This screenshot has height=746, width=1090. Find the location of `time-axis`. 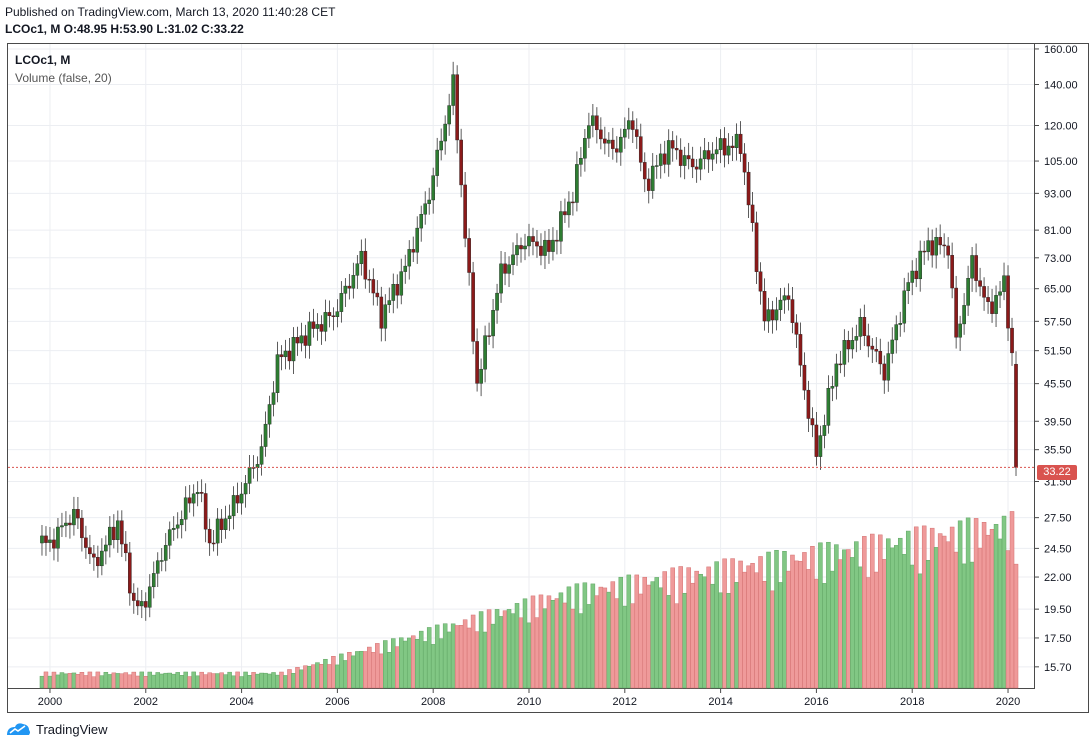

time-axis is located at coordinates (548, 701).